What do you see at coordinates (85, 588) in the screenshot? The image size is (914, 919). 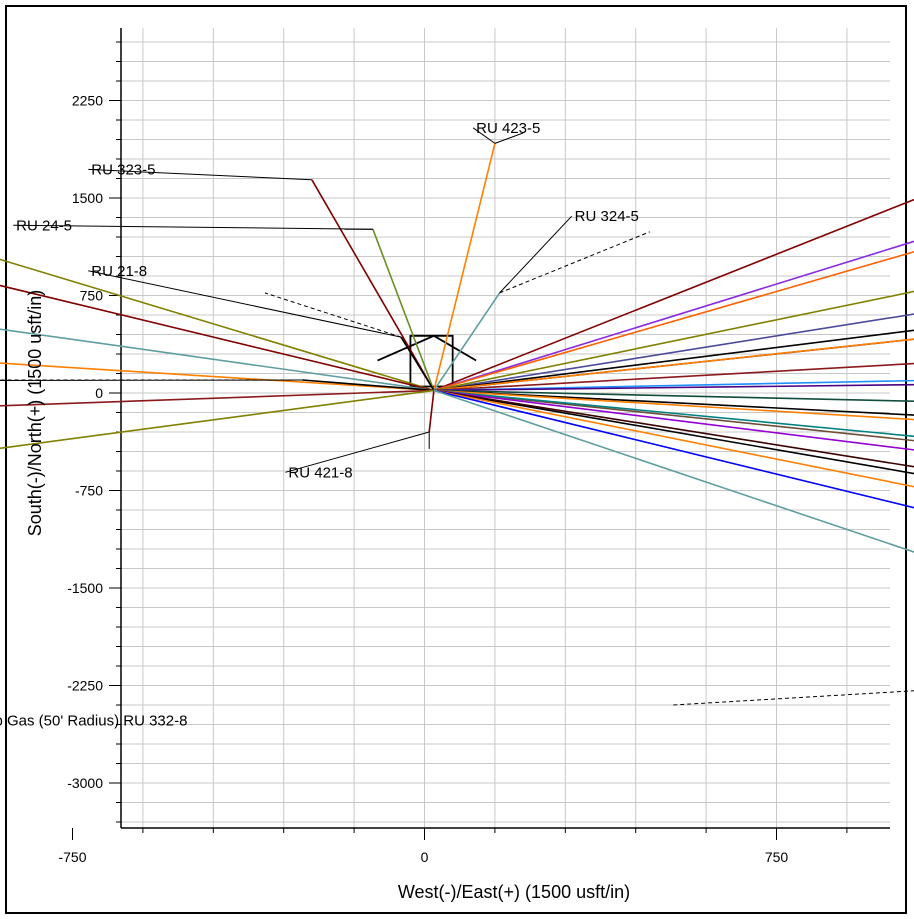 I see `y-tick-label: -1500` at bounding box center [85, 588].